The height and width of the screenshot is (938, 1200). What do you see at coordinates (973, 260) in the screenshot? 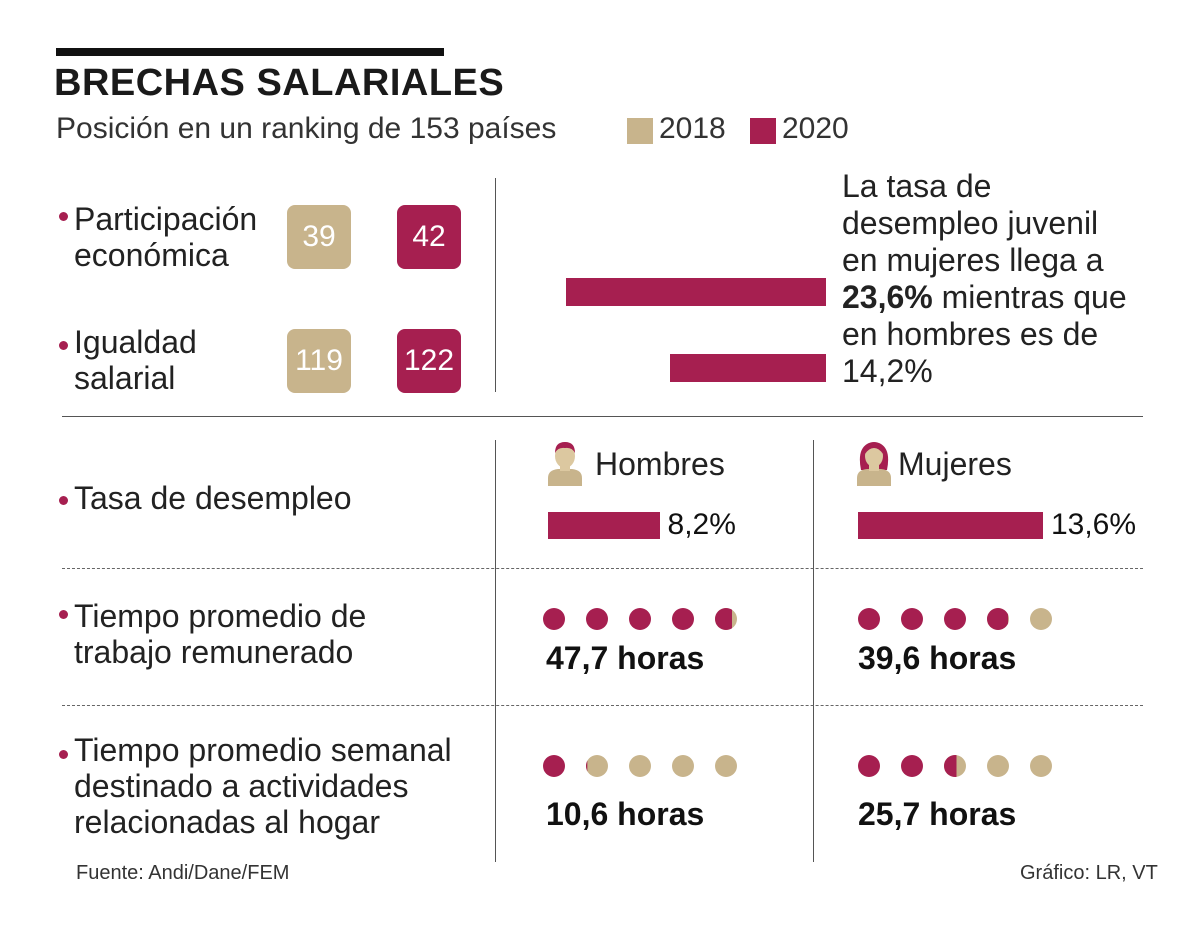
I see `note-line: en mujeres llega a` at bounding box center [973, 260].